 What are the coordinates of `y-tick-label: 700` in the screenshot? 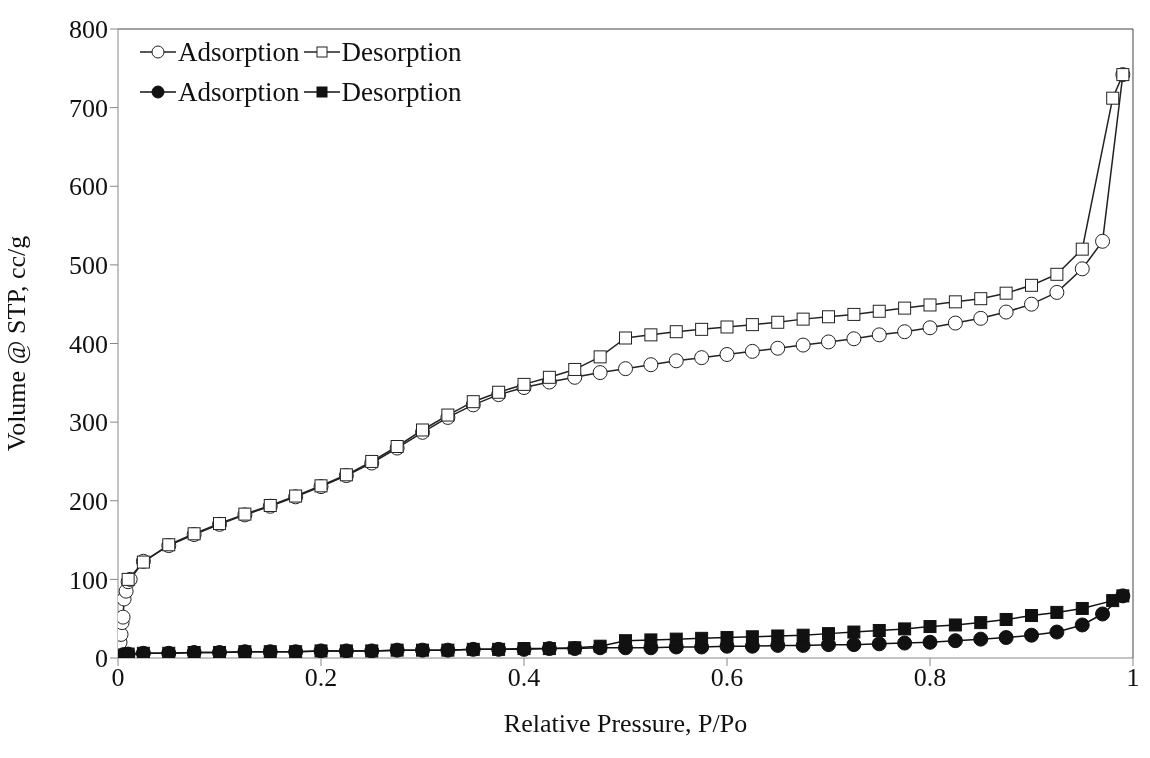 It's located at (88, 108).